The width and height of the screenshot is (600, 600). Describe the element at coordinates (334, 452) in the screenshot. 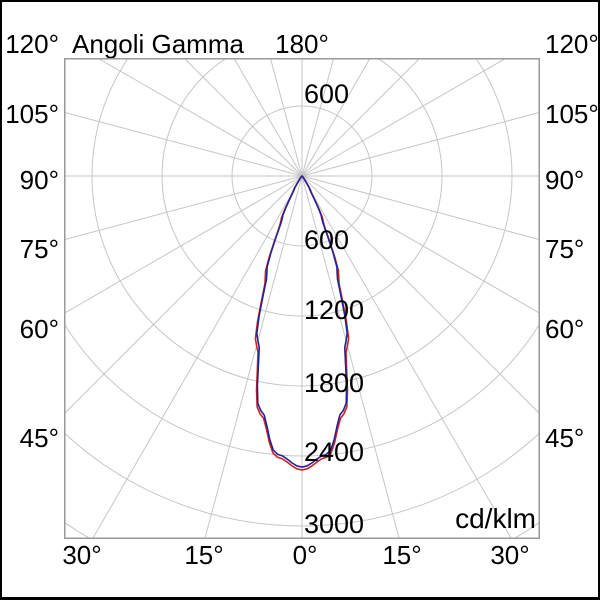

I see `ring-label-2400: 2400` at that location.